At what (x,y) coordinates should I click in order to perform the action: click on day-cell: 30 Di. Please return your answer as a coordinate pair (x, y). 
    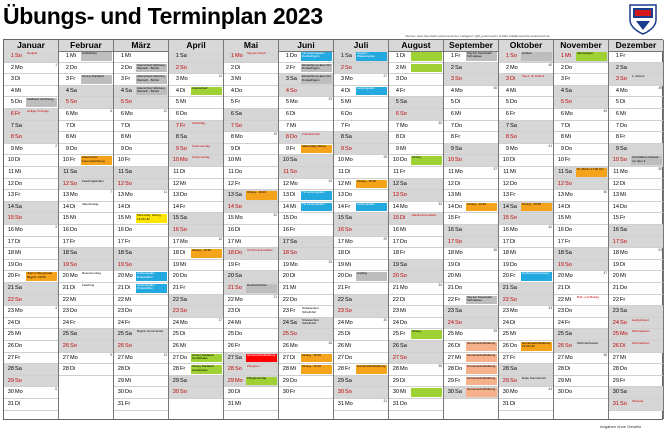
    Looking at the image, I should click on (251, 393).